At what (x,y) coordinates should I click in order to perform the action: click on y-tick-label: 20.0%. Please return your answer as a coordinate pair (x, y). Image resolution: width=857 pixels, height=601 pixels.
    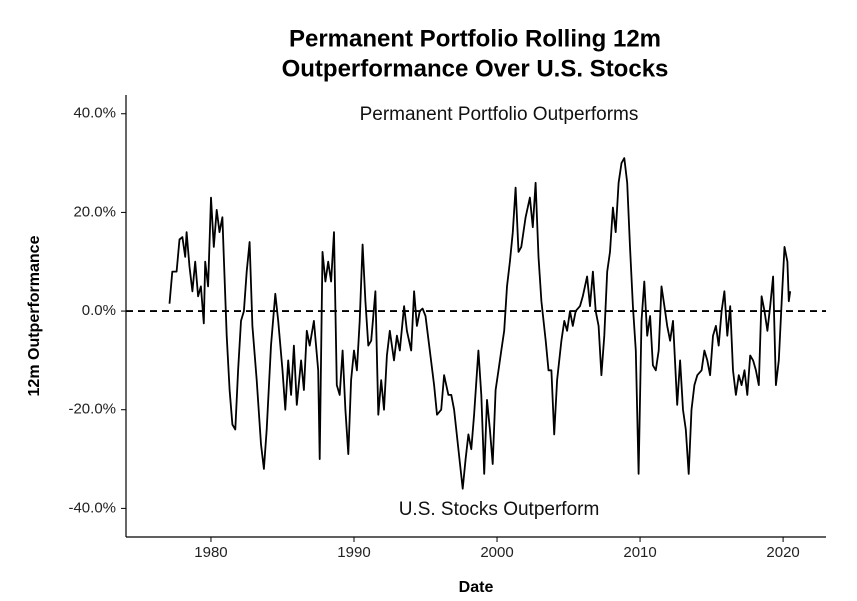
    Looking at the image, I should click on (94, 211).